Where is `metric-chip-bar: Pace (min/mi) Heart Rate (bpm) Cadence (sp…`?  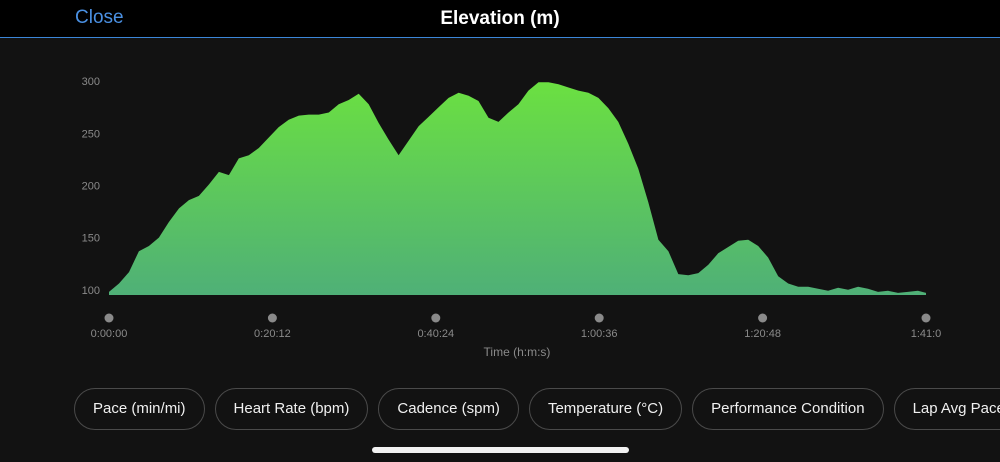 metric-chip-bar: Pace (min/mi) Heart Rate (bpm) Cadence (sp… is located at coordinates (537, 409).